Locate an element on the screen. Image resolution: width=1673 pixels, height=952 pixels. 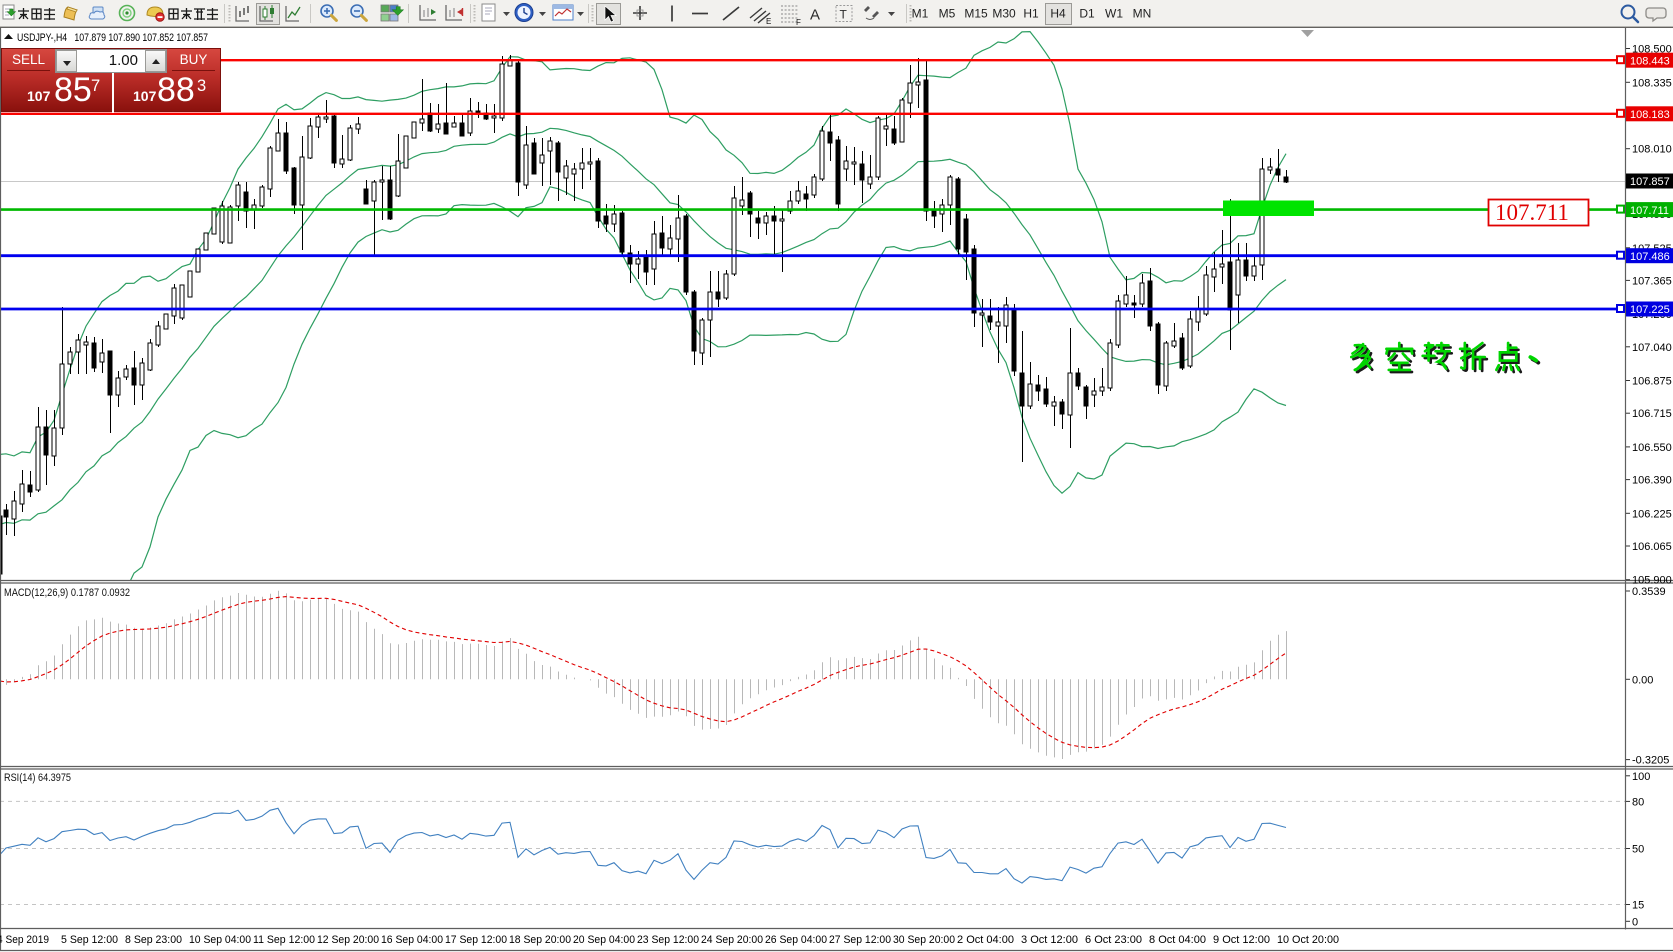
svg-text: 106.875 is located at coordinates (1652, 382).